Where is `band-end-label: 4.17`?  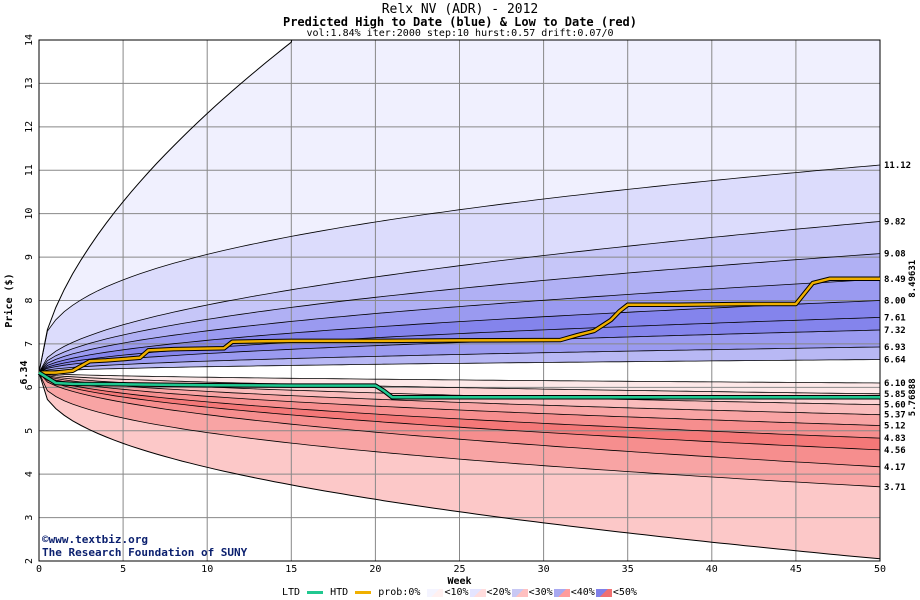 band-end-label: 4.17 is located at coordinates (895, 468).